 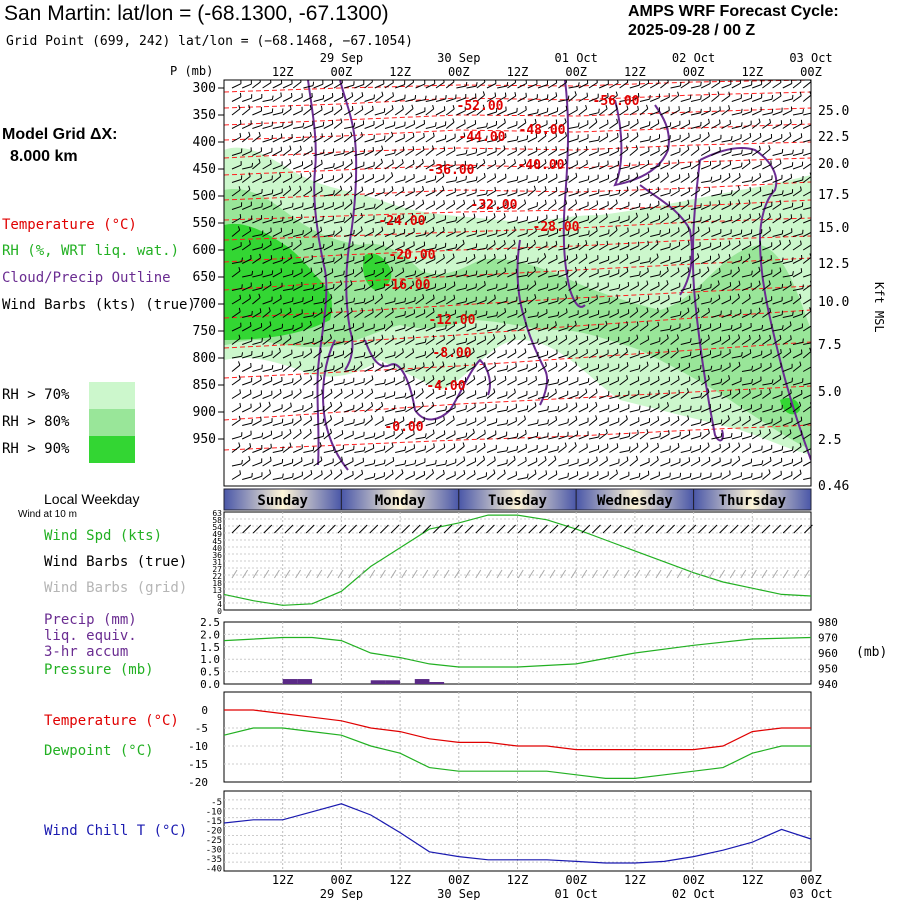 I want to click on pressure-tick: 750, so click(x=204, y=331).